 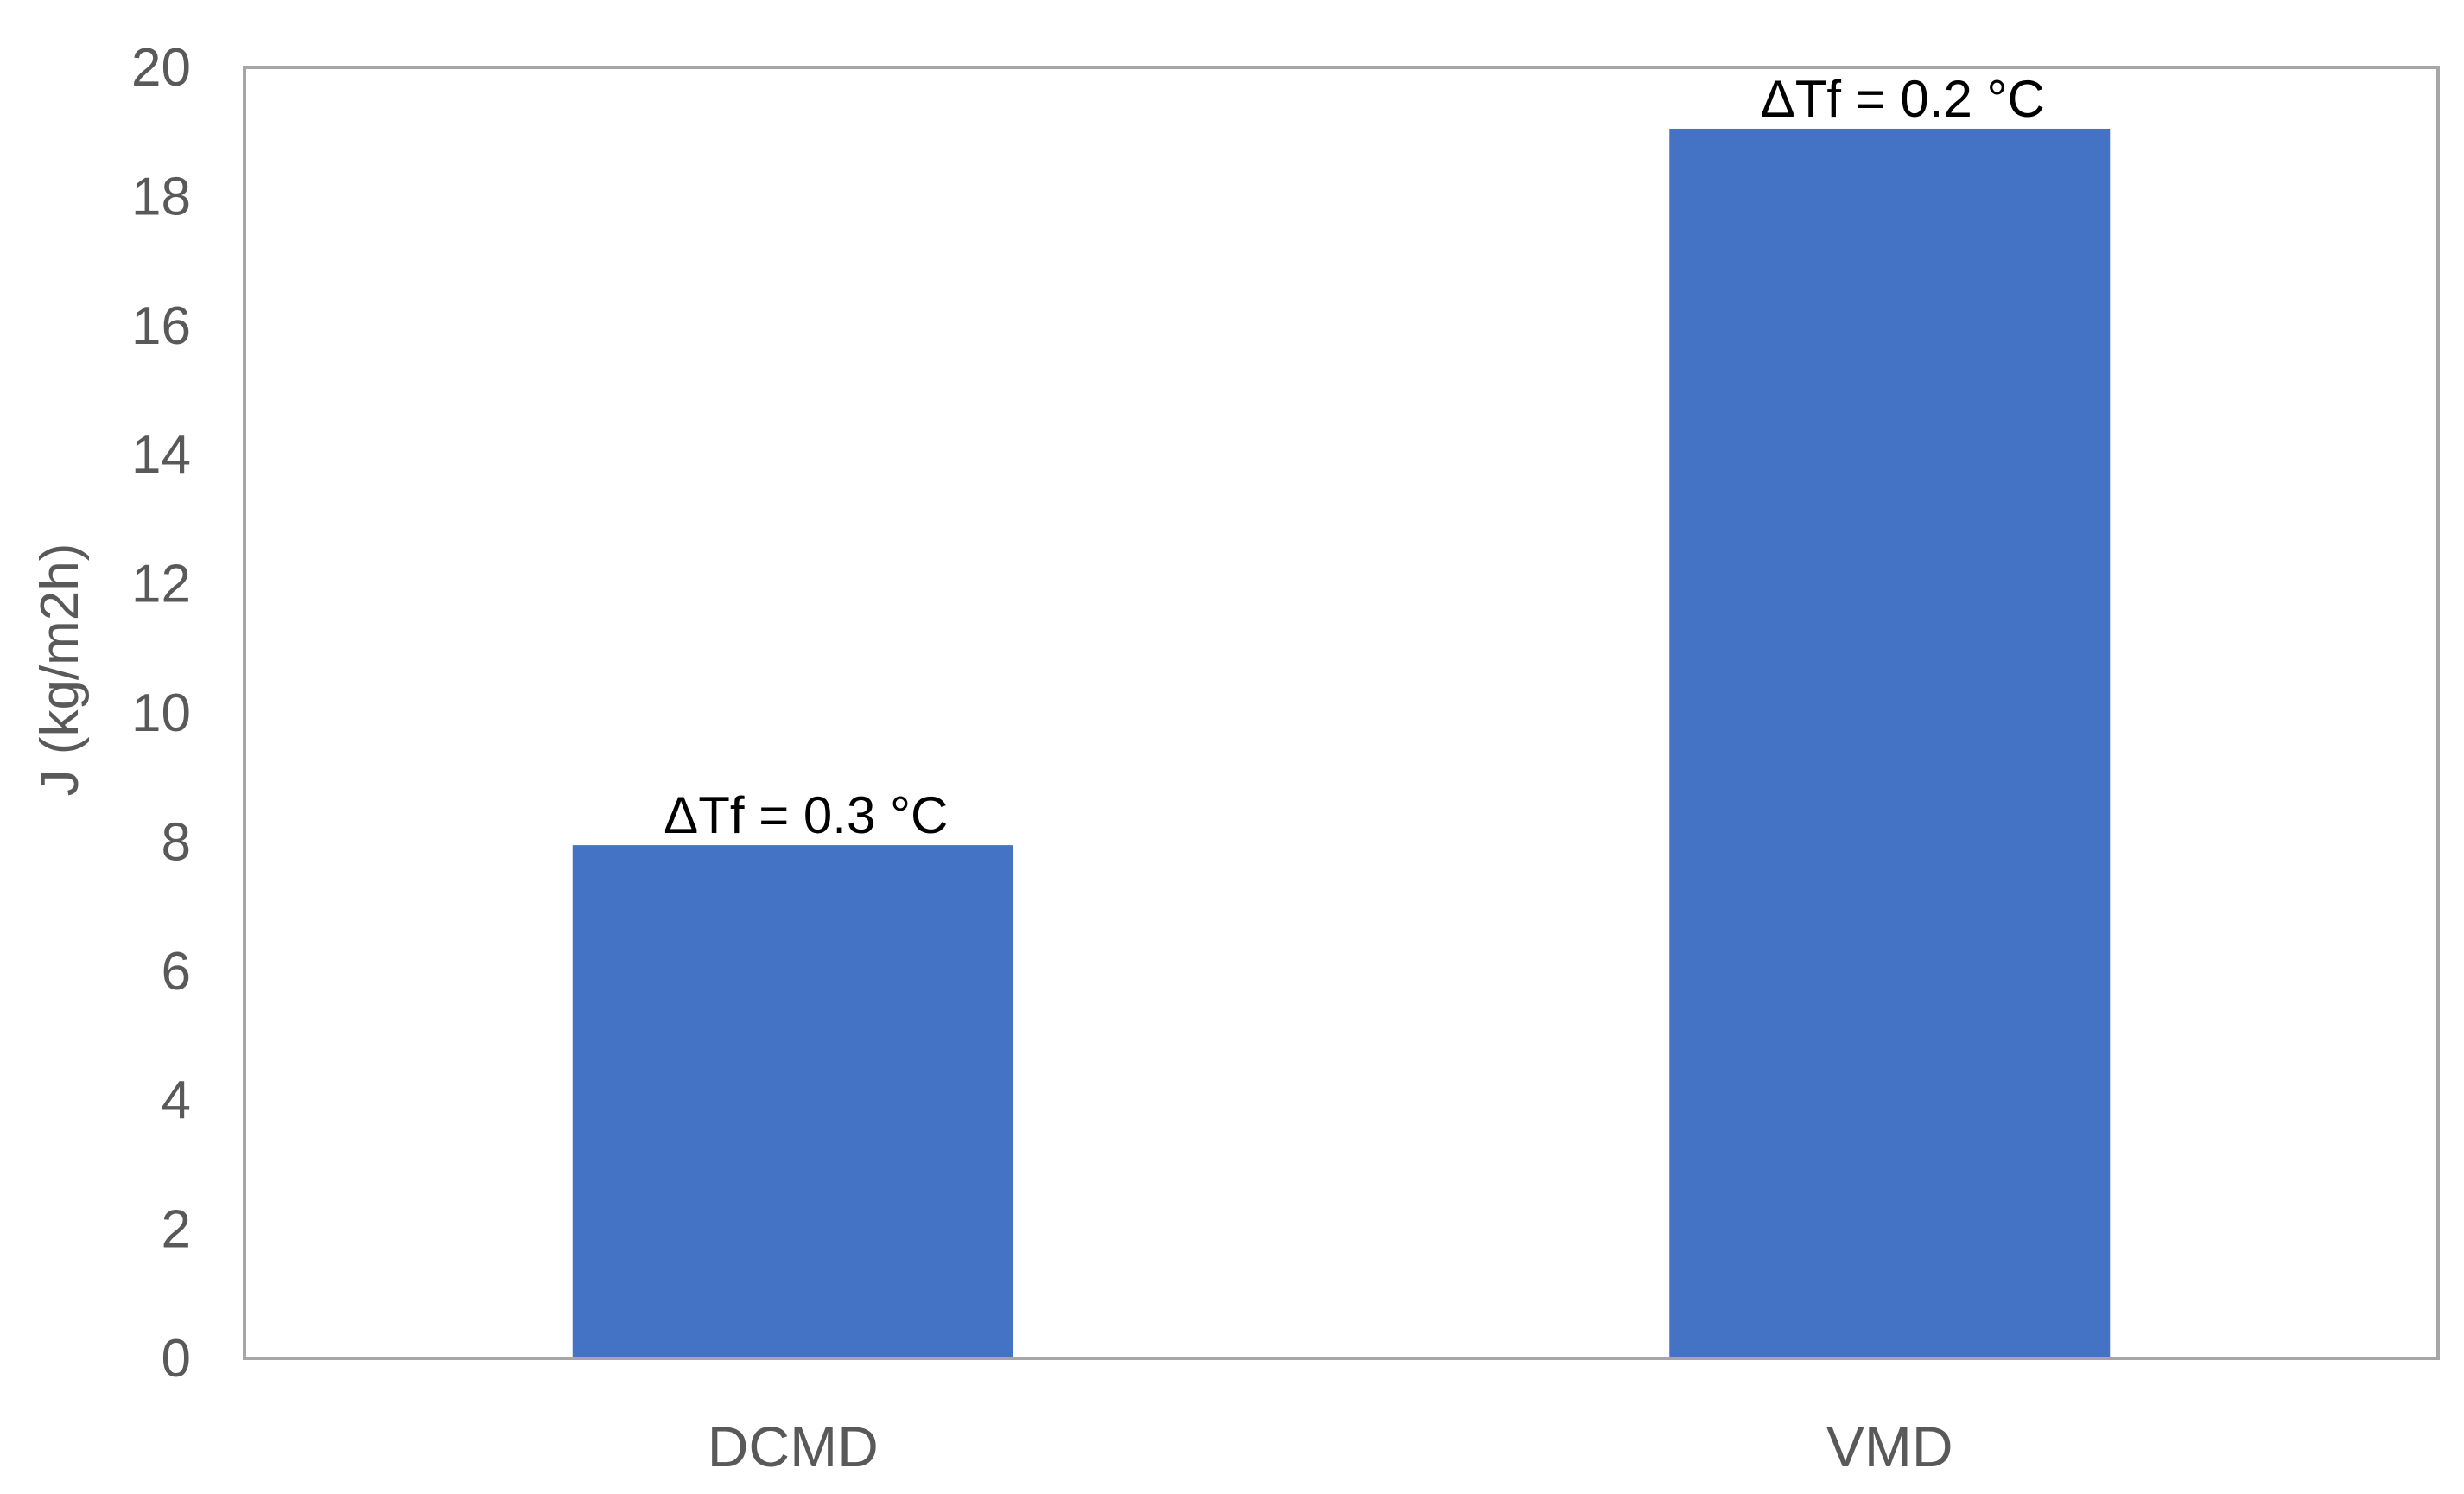 What do you see at coordinates (161, 584) in the screenshot?
I see `y-tick-label: 12` at bounding box center [161, 584].